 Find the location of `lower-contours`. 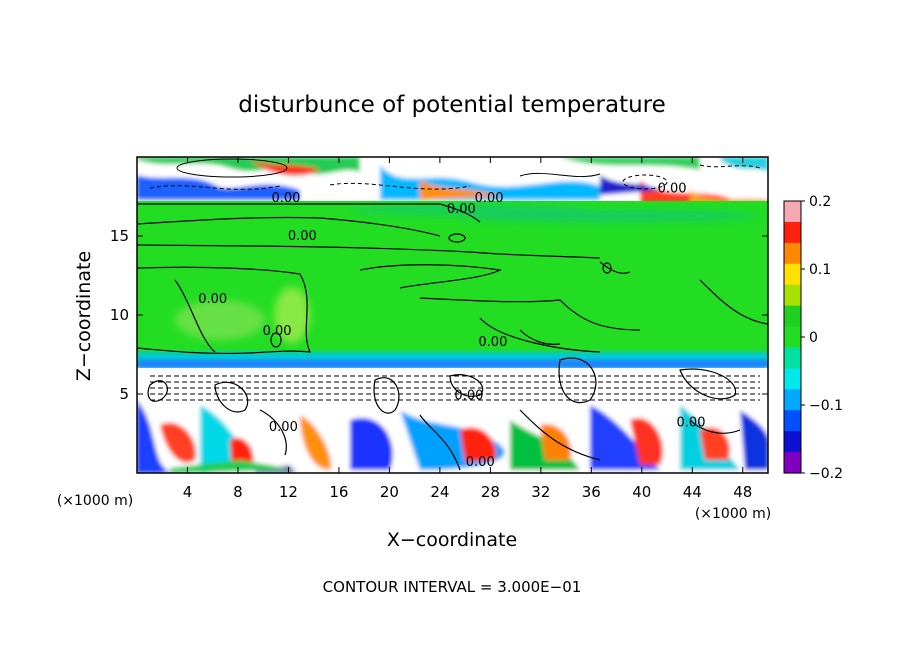

lower-contours is located at coordinates (444, 414).